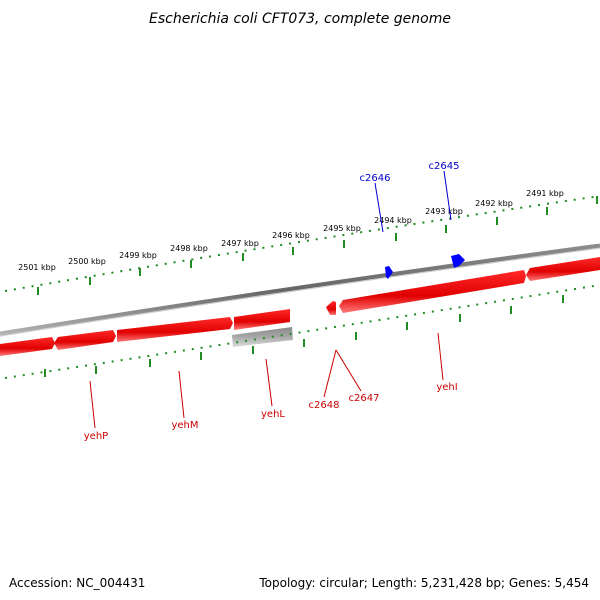  Describe the element at coordinates (379, 207) in the screenshot. I see `leader-line-c2646` at that location.